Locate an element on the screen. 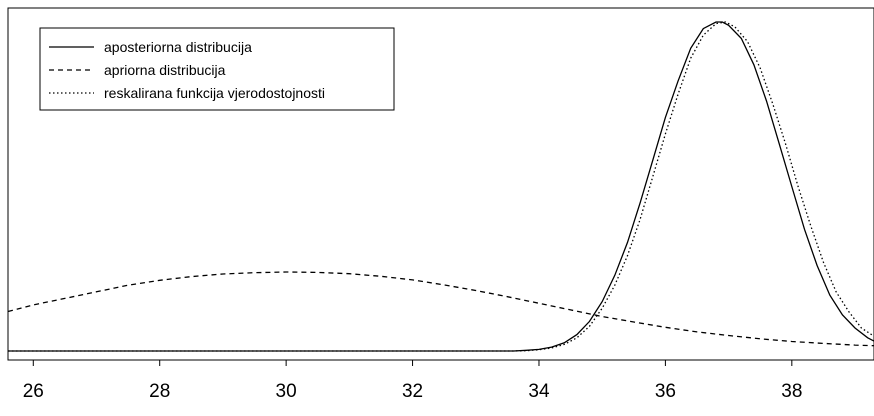  x-tick-label: 34 is located at coordinates (539, 391).